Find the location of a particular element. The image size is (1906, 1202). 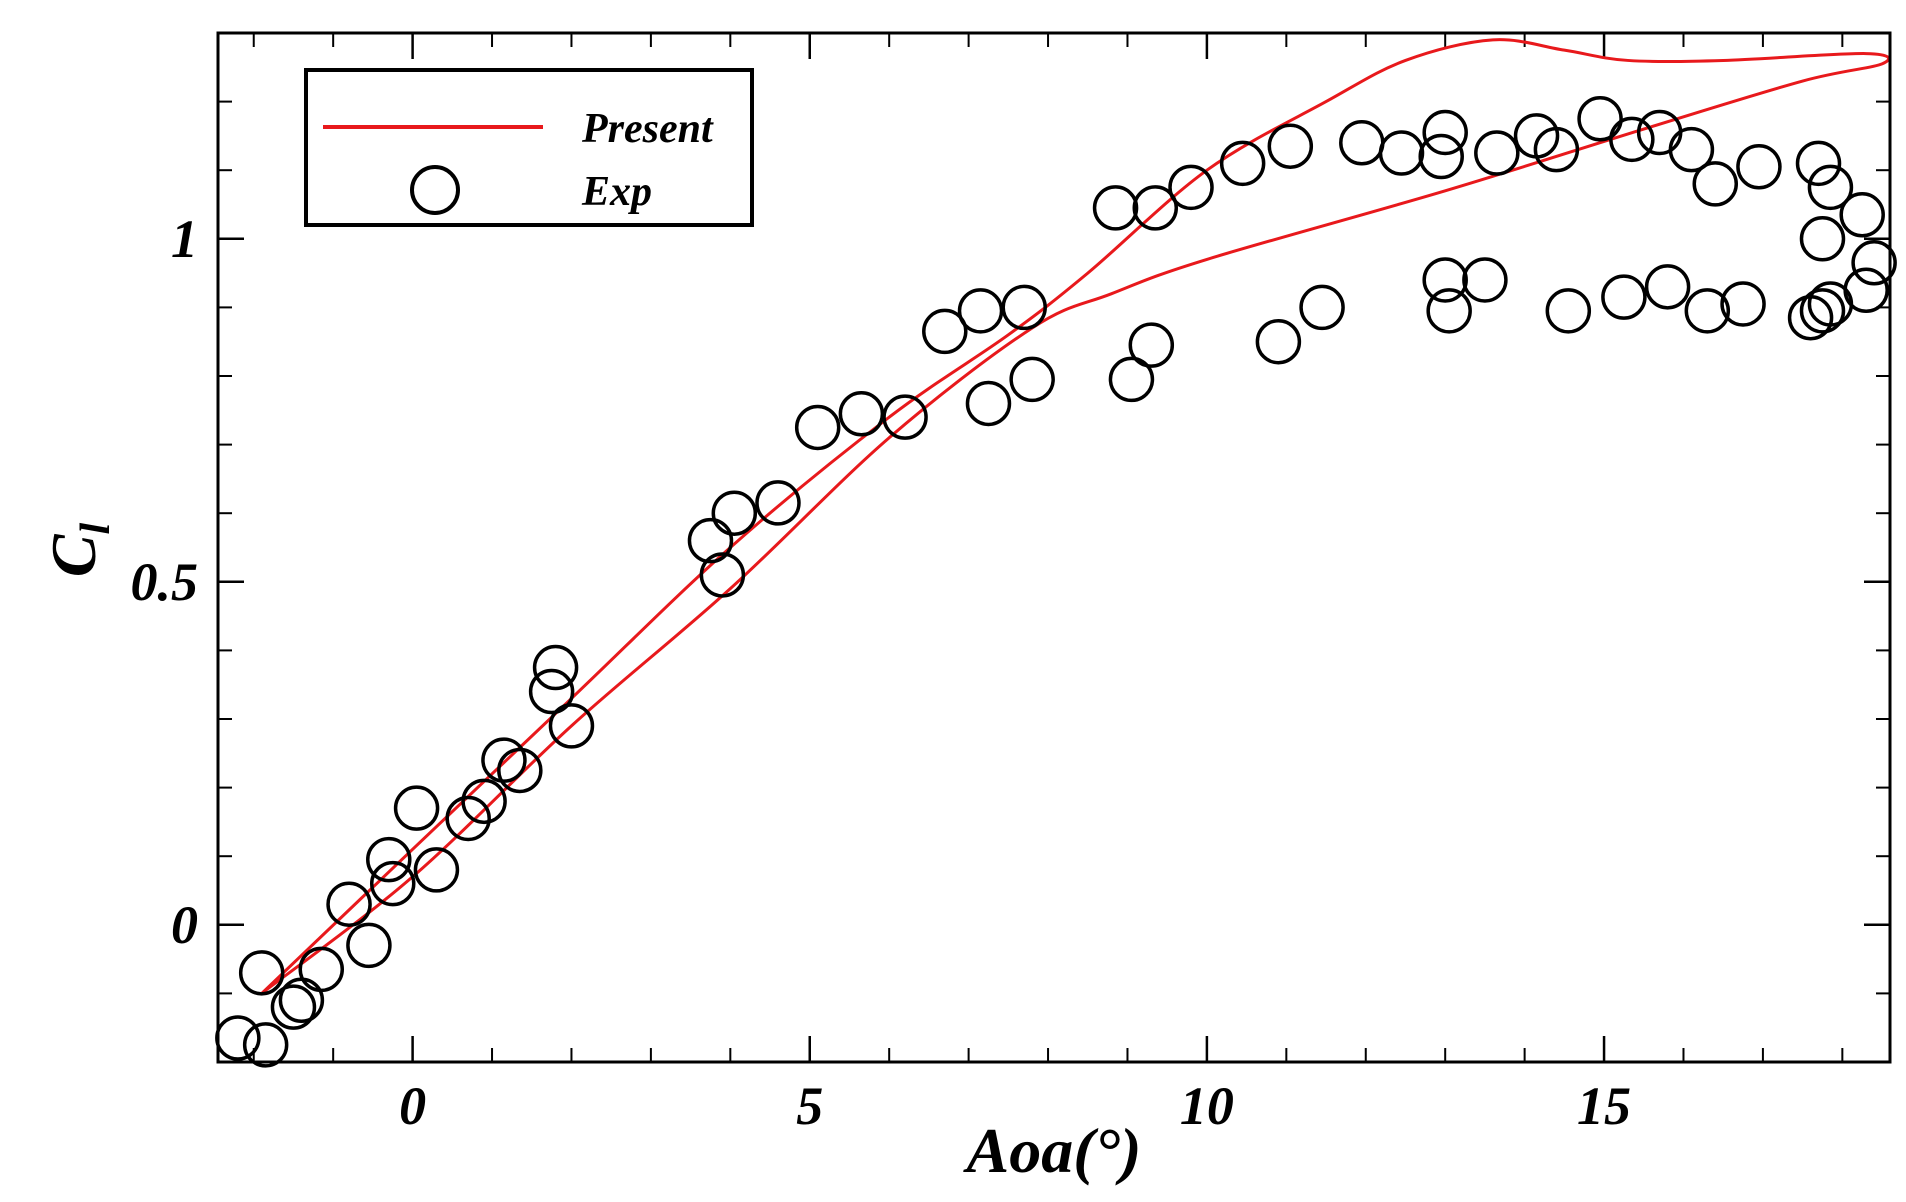

y-tick-label: 0.5 is located at coordinates (165, 582).